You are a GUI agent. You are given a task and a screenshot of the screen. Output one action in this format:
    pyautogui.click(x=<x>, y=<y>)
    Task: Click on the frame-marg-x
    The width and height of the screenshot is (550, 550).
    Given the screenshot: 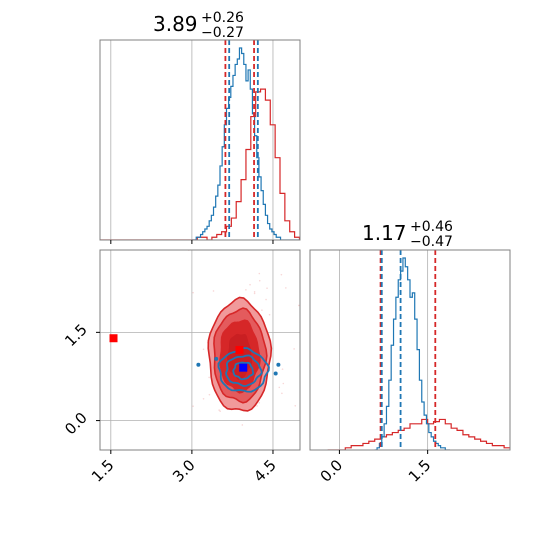 What is the action you would take?
    pyautogui.click(x=200, y=140)
    